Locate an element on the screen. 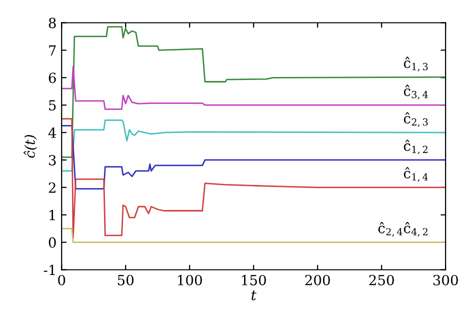 This screenshot has width=474, height=325. y-tick-label: 6 is located at coordinates (52, 78).